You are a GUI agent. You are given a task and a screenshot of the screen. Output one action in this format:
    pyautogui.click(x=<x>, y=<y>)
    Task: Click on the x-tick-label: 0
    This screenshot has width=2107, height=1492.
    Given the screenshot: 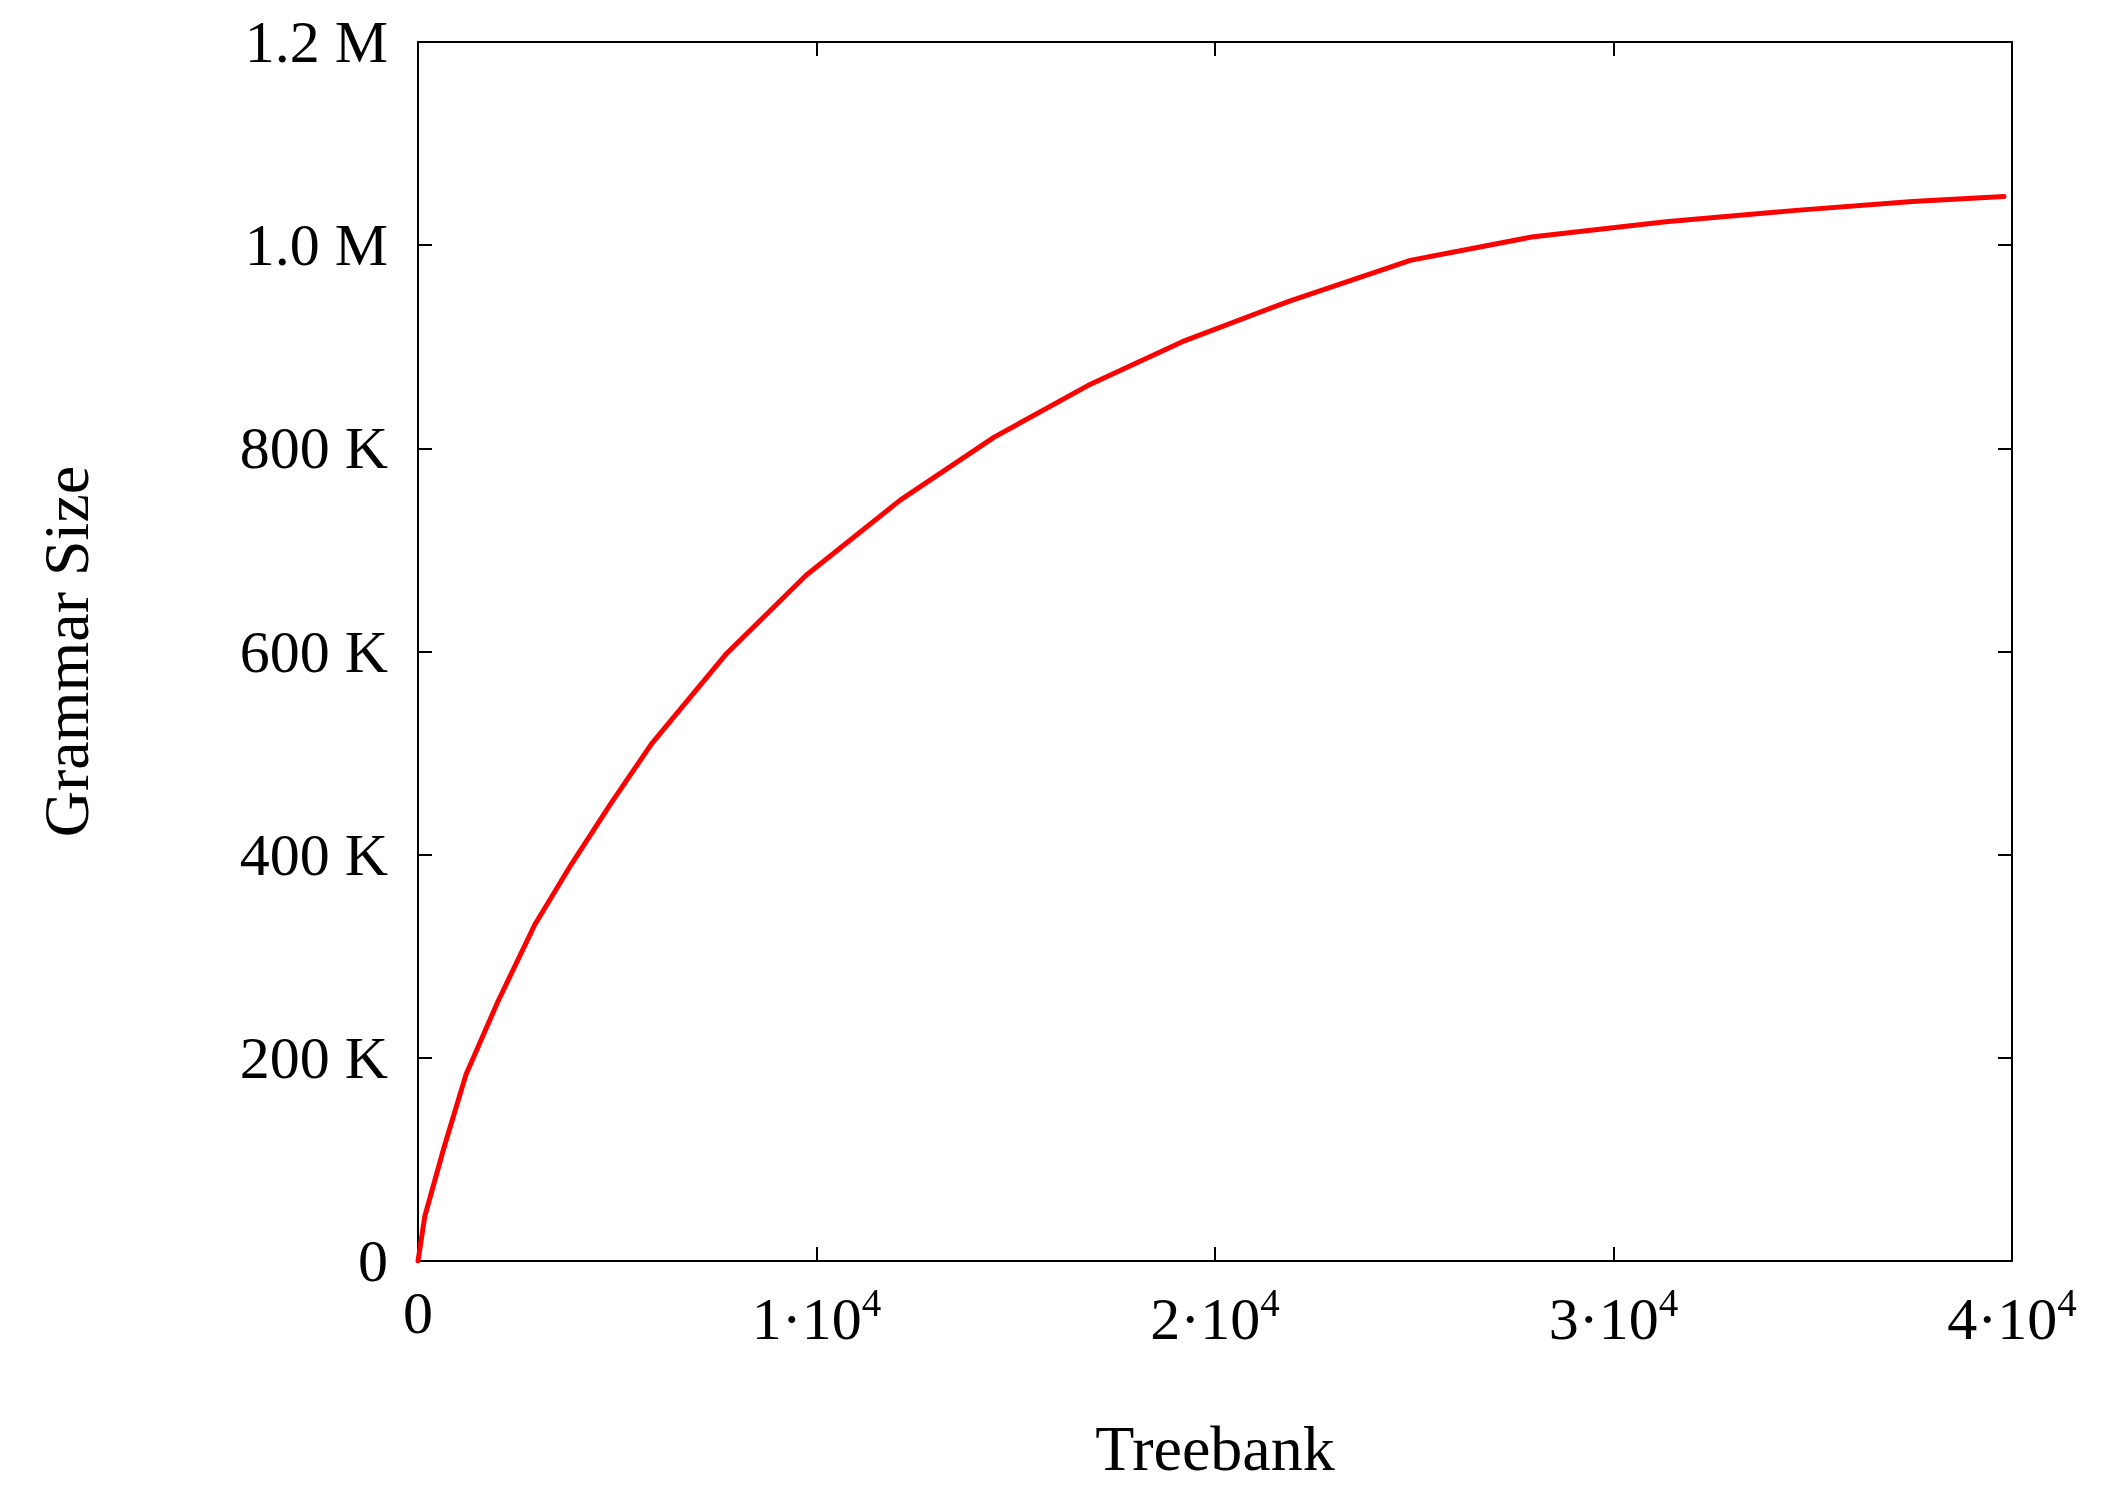 What is the action you would take?
    pyautogui.click(x=418, y=1313)
    